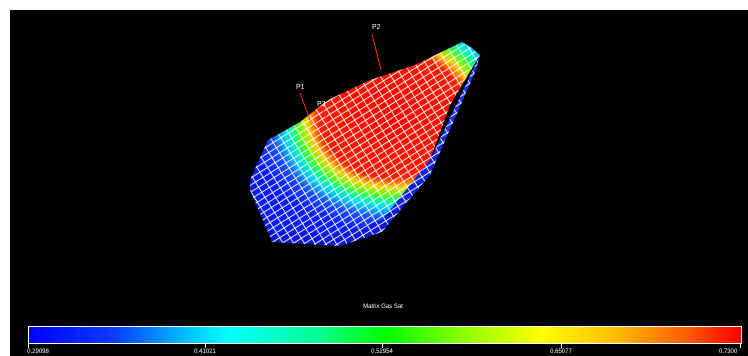 The image size is (748, 356). Describe the element at coordinates (561, 352) in the screenshot. I see `colorbar-tick-label-4: 0.65077` at that location.